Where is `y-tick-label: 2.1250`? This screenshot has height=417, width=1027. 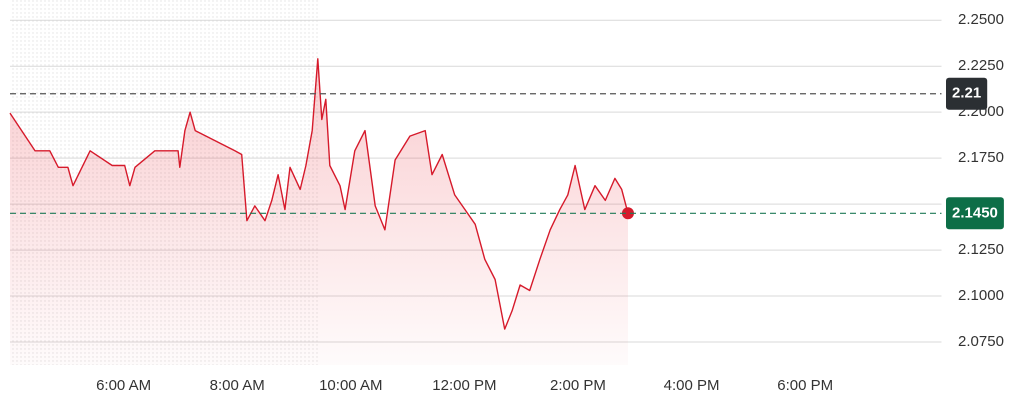 y-tick-label: 2.1250 is located at coordinates (981, 249).